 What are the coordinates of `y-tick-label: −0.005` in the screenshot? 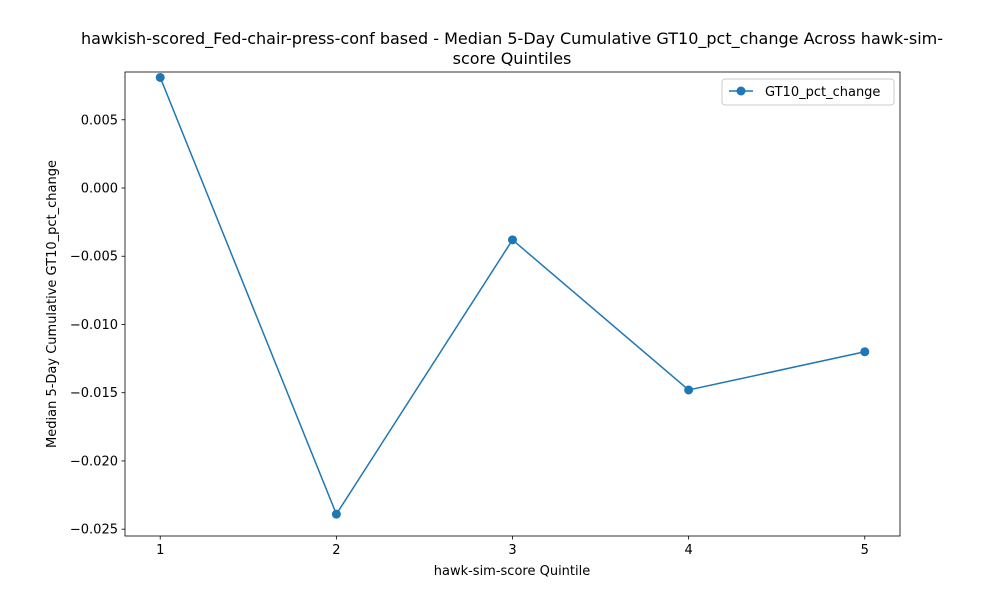 It's located at (94, 257).